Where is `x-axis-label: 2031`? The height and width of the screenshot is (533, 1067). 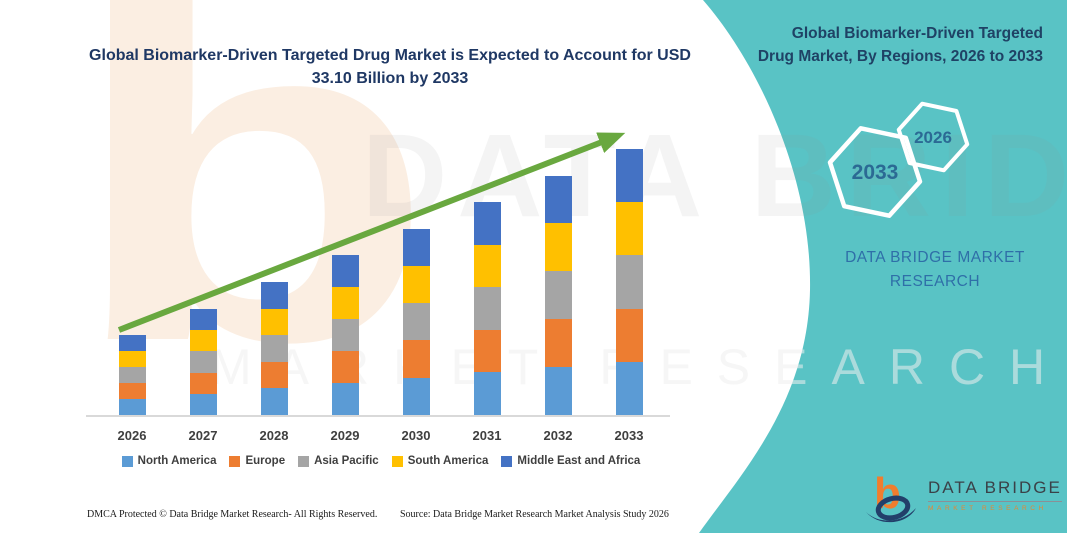 x-axis-label: 2031 is located at coordinates (487, 435).